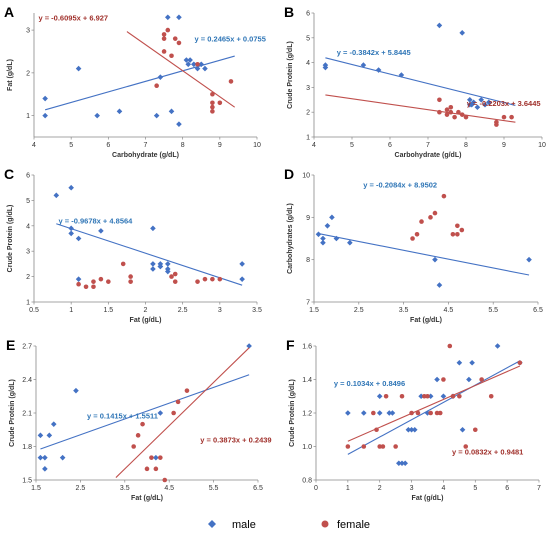 The image size is (550, 534). I want to click on y-tick-label: 4, so click(308, 63).